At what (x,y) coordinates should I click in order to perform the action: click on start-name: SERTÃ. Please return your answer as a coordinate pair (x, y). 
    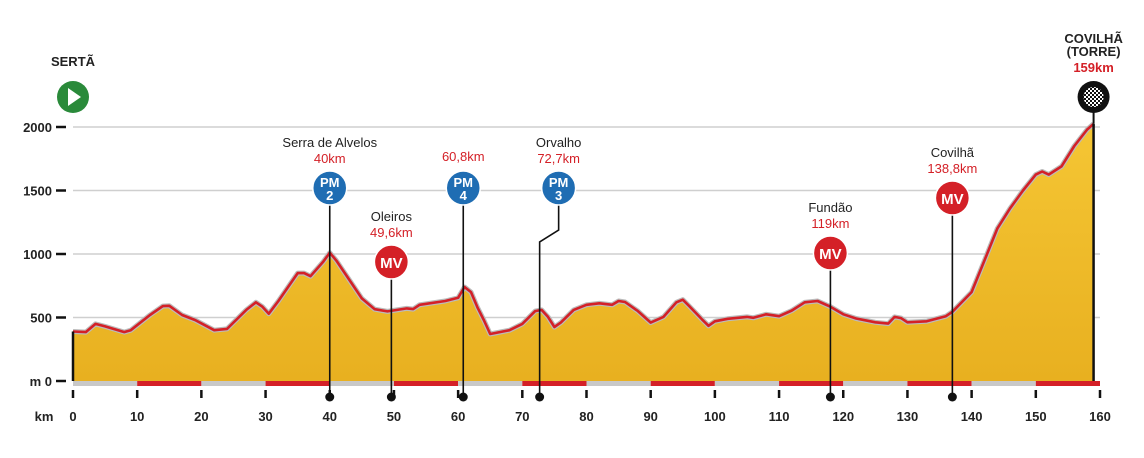
    Looking at the image, I should click on (73, 61).